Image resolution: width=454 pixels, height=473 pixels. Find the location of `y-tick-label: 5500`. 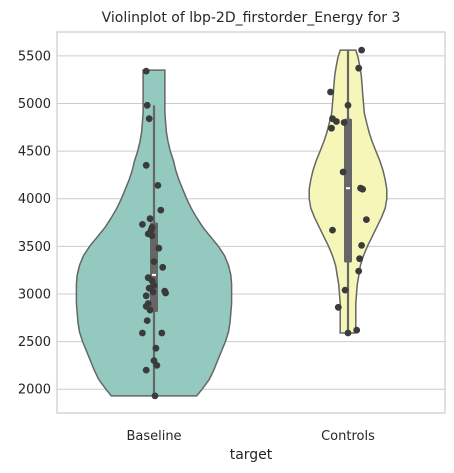

y-tick-label: 5500 is located at coordinates (34, 56).